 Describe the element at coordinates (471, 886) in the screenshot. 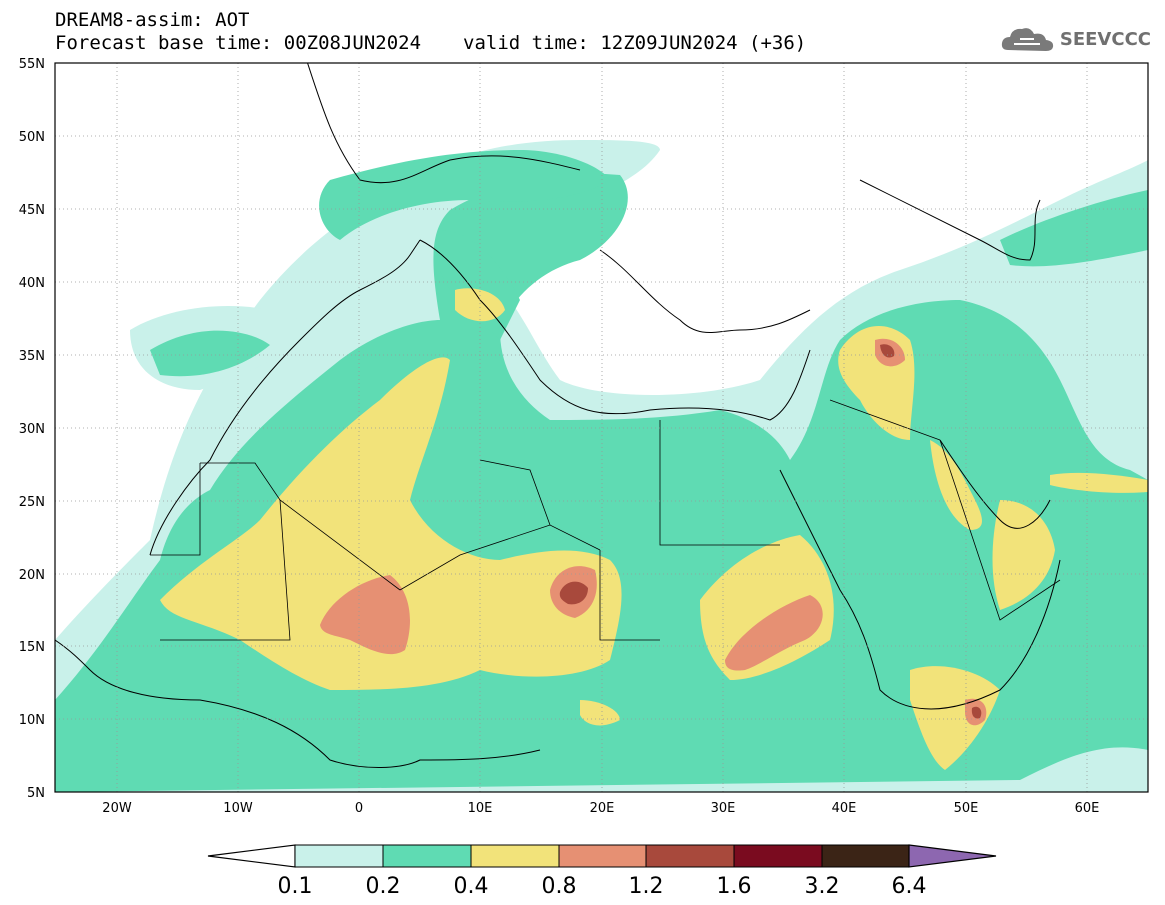

I see `colorbar-label: 0.4` at that location.